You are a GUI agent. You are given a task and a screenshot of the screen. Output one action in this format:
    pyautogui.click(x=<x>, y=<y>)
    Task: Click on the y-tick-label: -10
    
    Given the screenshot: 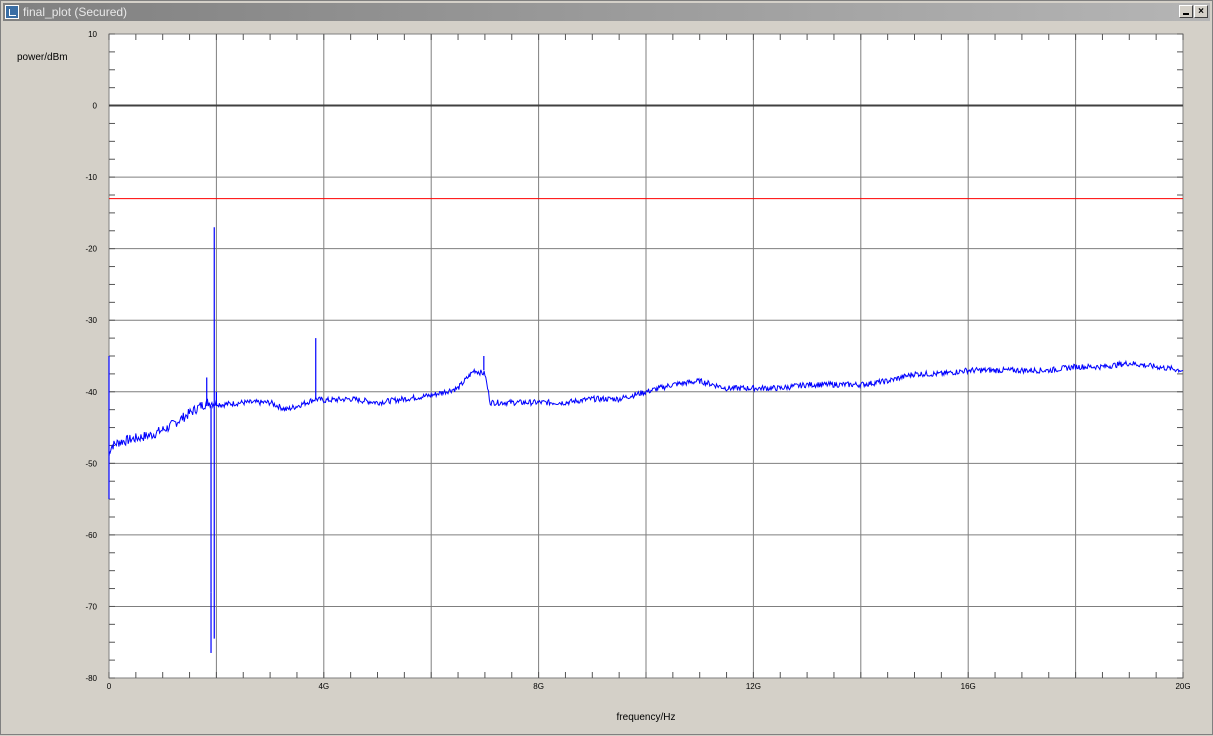 What is the action you would take?
    pyautogui.click(x=91, y=177)
    